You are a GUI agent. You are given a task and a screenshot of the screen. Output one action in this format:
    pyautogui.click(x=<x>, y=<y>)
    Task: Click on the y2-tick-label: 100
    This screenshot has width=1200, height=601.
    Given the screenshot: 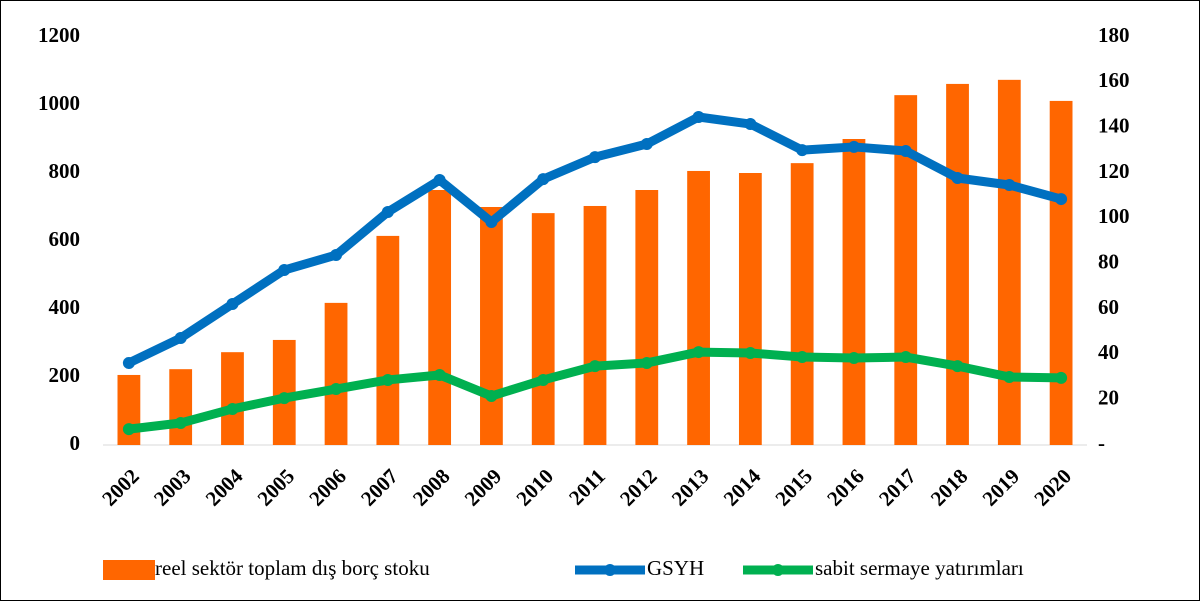 What is the action you would take?
    pyautogui.click(x=1114, y=216)
    